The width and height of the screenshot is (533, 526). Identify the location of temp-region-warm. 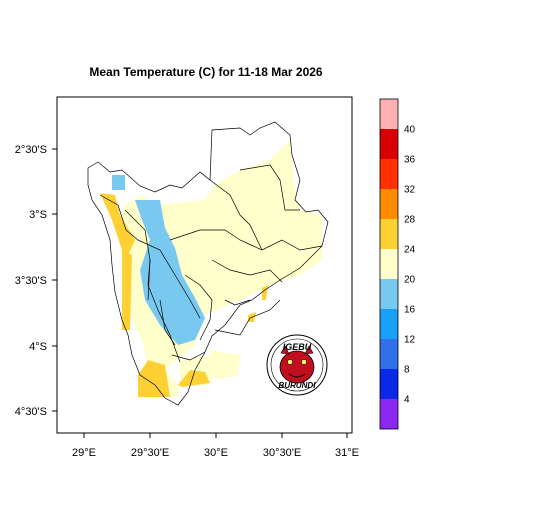
(184, 295).